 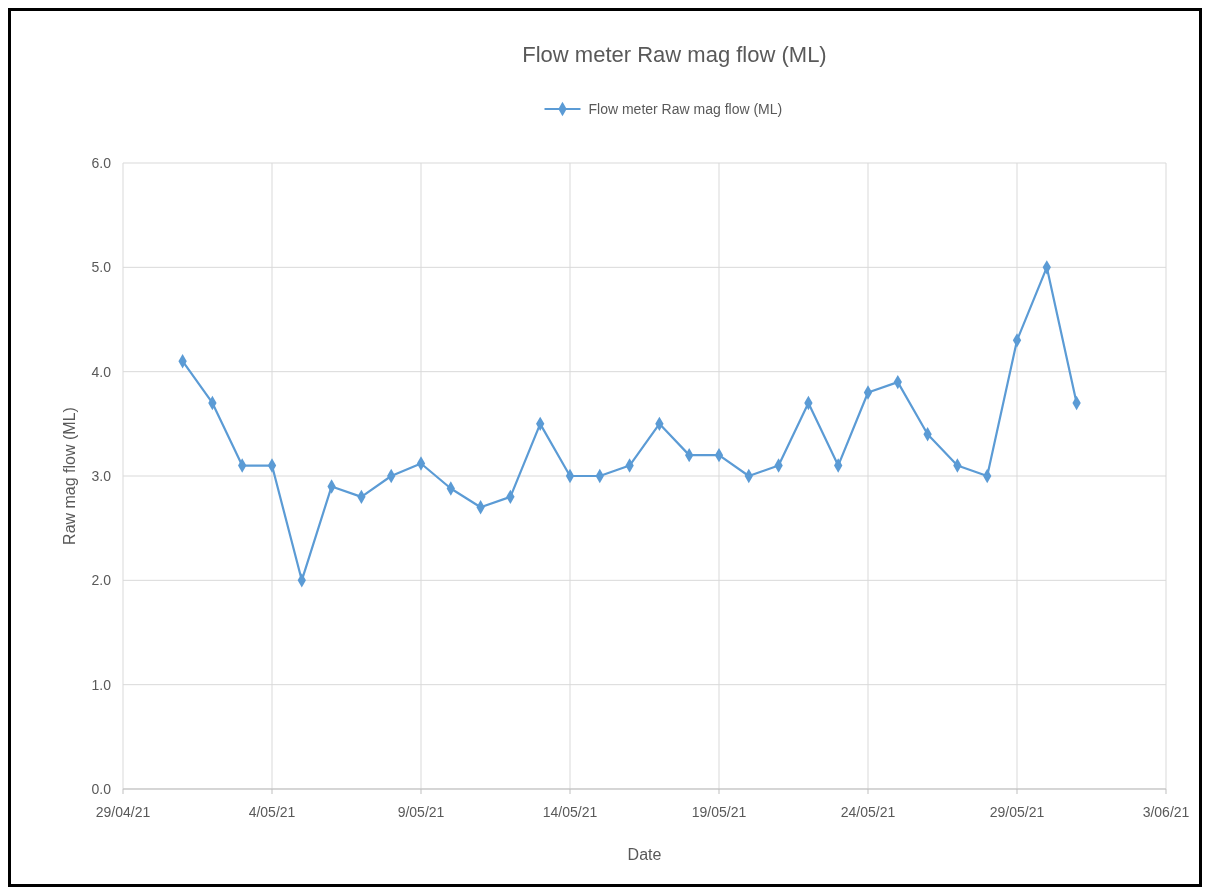 What do you see at coordinates (421, 812) in the screenshot?
I see `x-tick-label: 9/05/21` at bounding box center [421, 812].